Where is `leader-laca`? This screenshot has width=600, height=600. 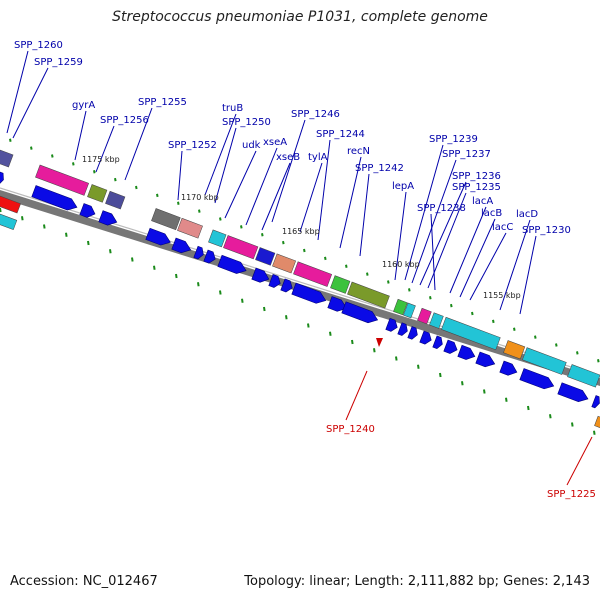 leader-laca is located at coordinates (468, 250).